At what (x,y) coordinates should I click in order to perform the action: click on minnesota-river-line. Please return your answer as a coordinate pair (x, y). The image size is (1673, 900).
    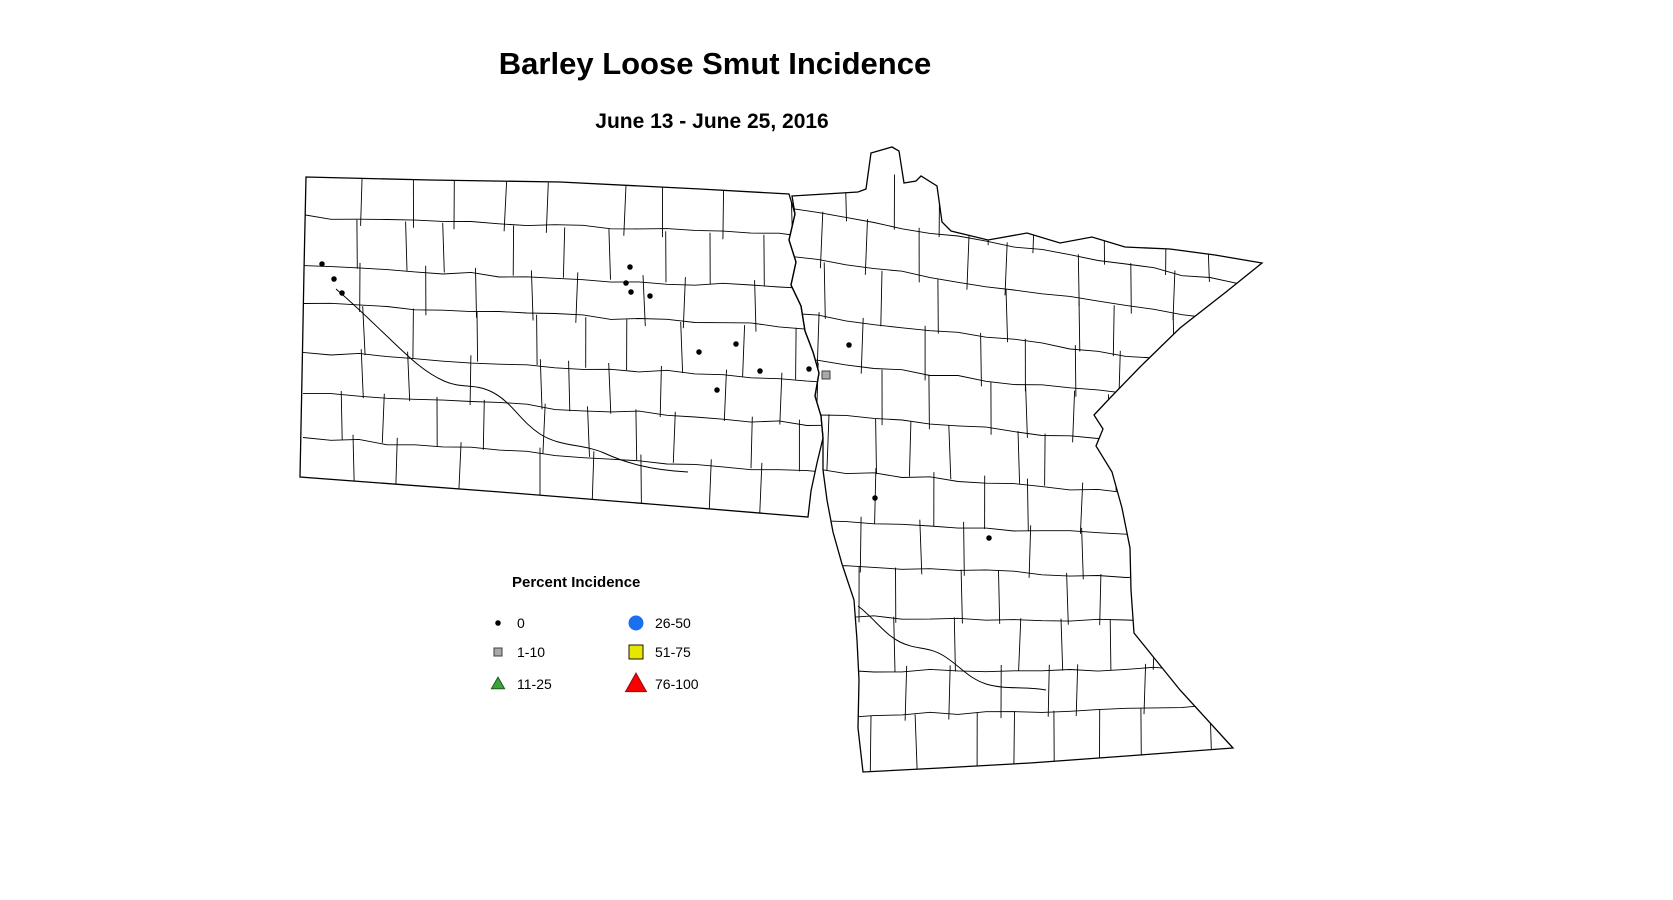
    Looking at the image, I should click on (952, 648).